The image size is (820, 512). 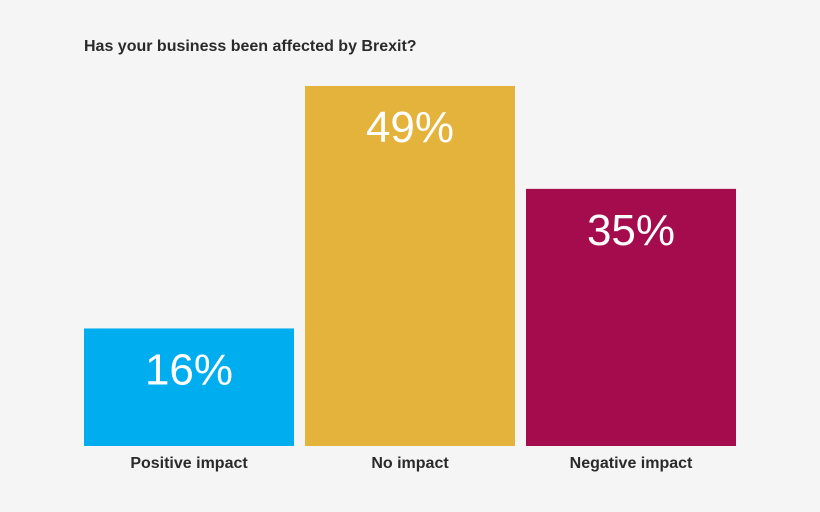 I want to click on data-label: 16%, so click(x=189, y=369).